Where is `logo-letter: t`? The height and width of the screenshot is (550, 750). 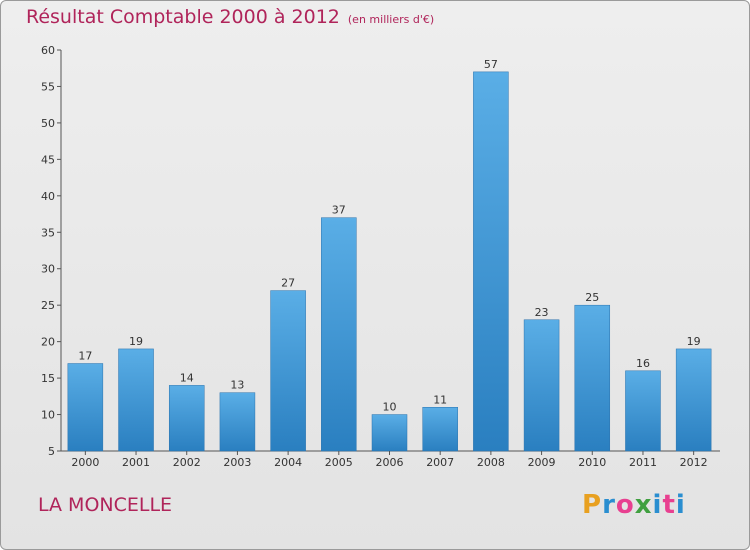 logo-letter: t is located at coordinates (669, 505).